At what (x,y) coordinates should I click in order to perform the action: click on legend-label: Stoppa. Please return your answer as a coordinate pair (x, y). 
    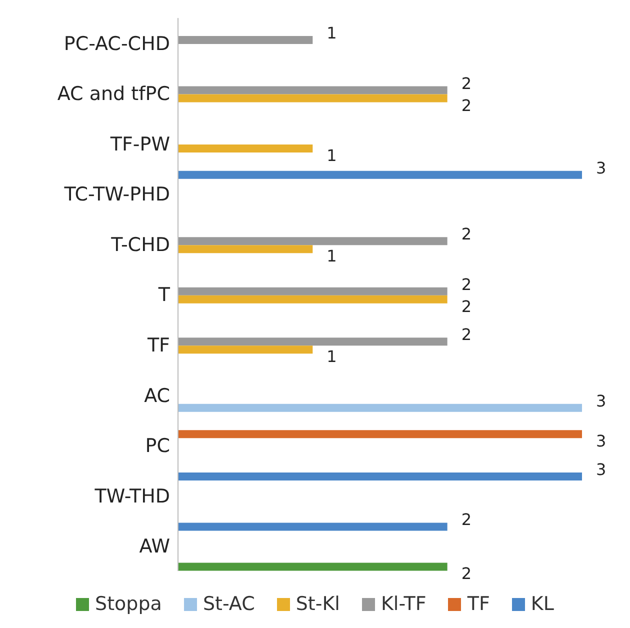
    Looking at the image, I should click on (128, 604).